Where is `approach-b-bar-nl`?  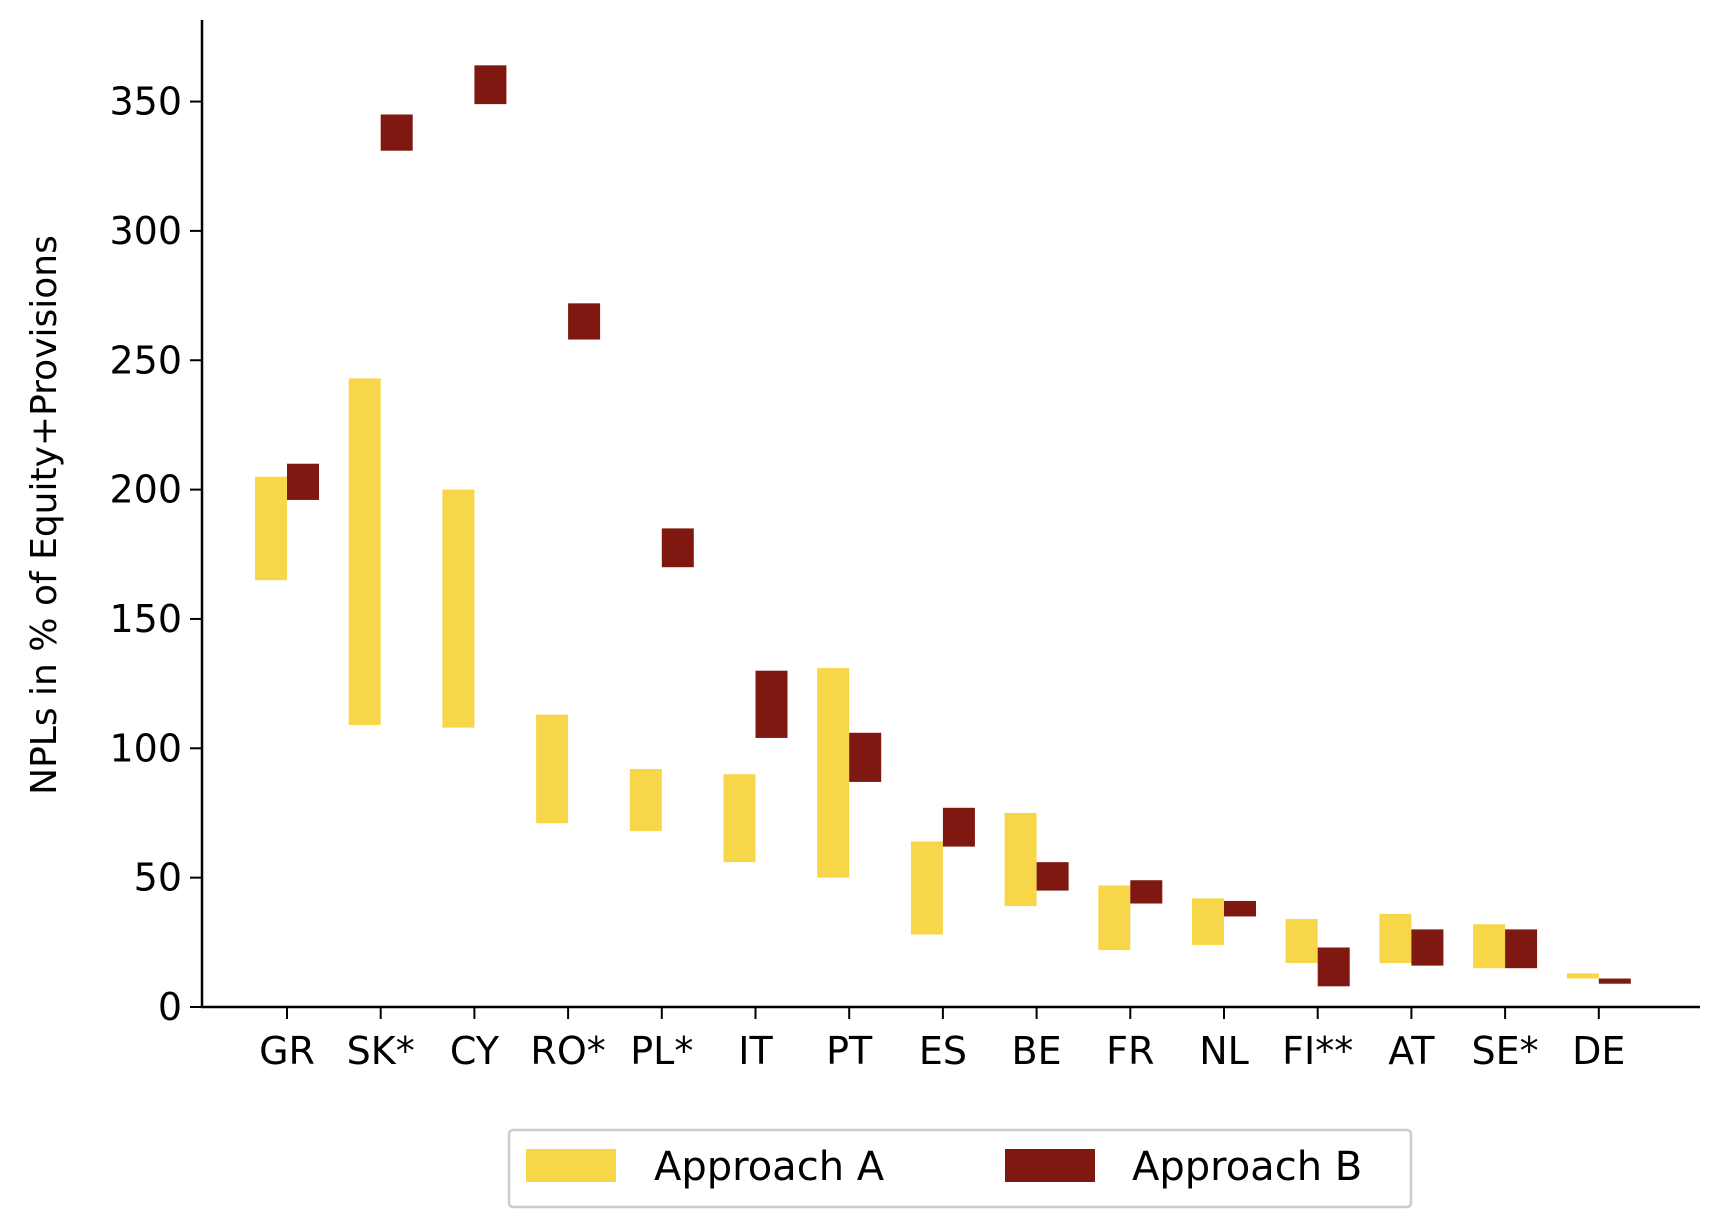
approach-b-bar-nl is located at coordinates (1240, 908).